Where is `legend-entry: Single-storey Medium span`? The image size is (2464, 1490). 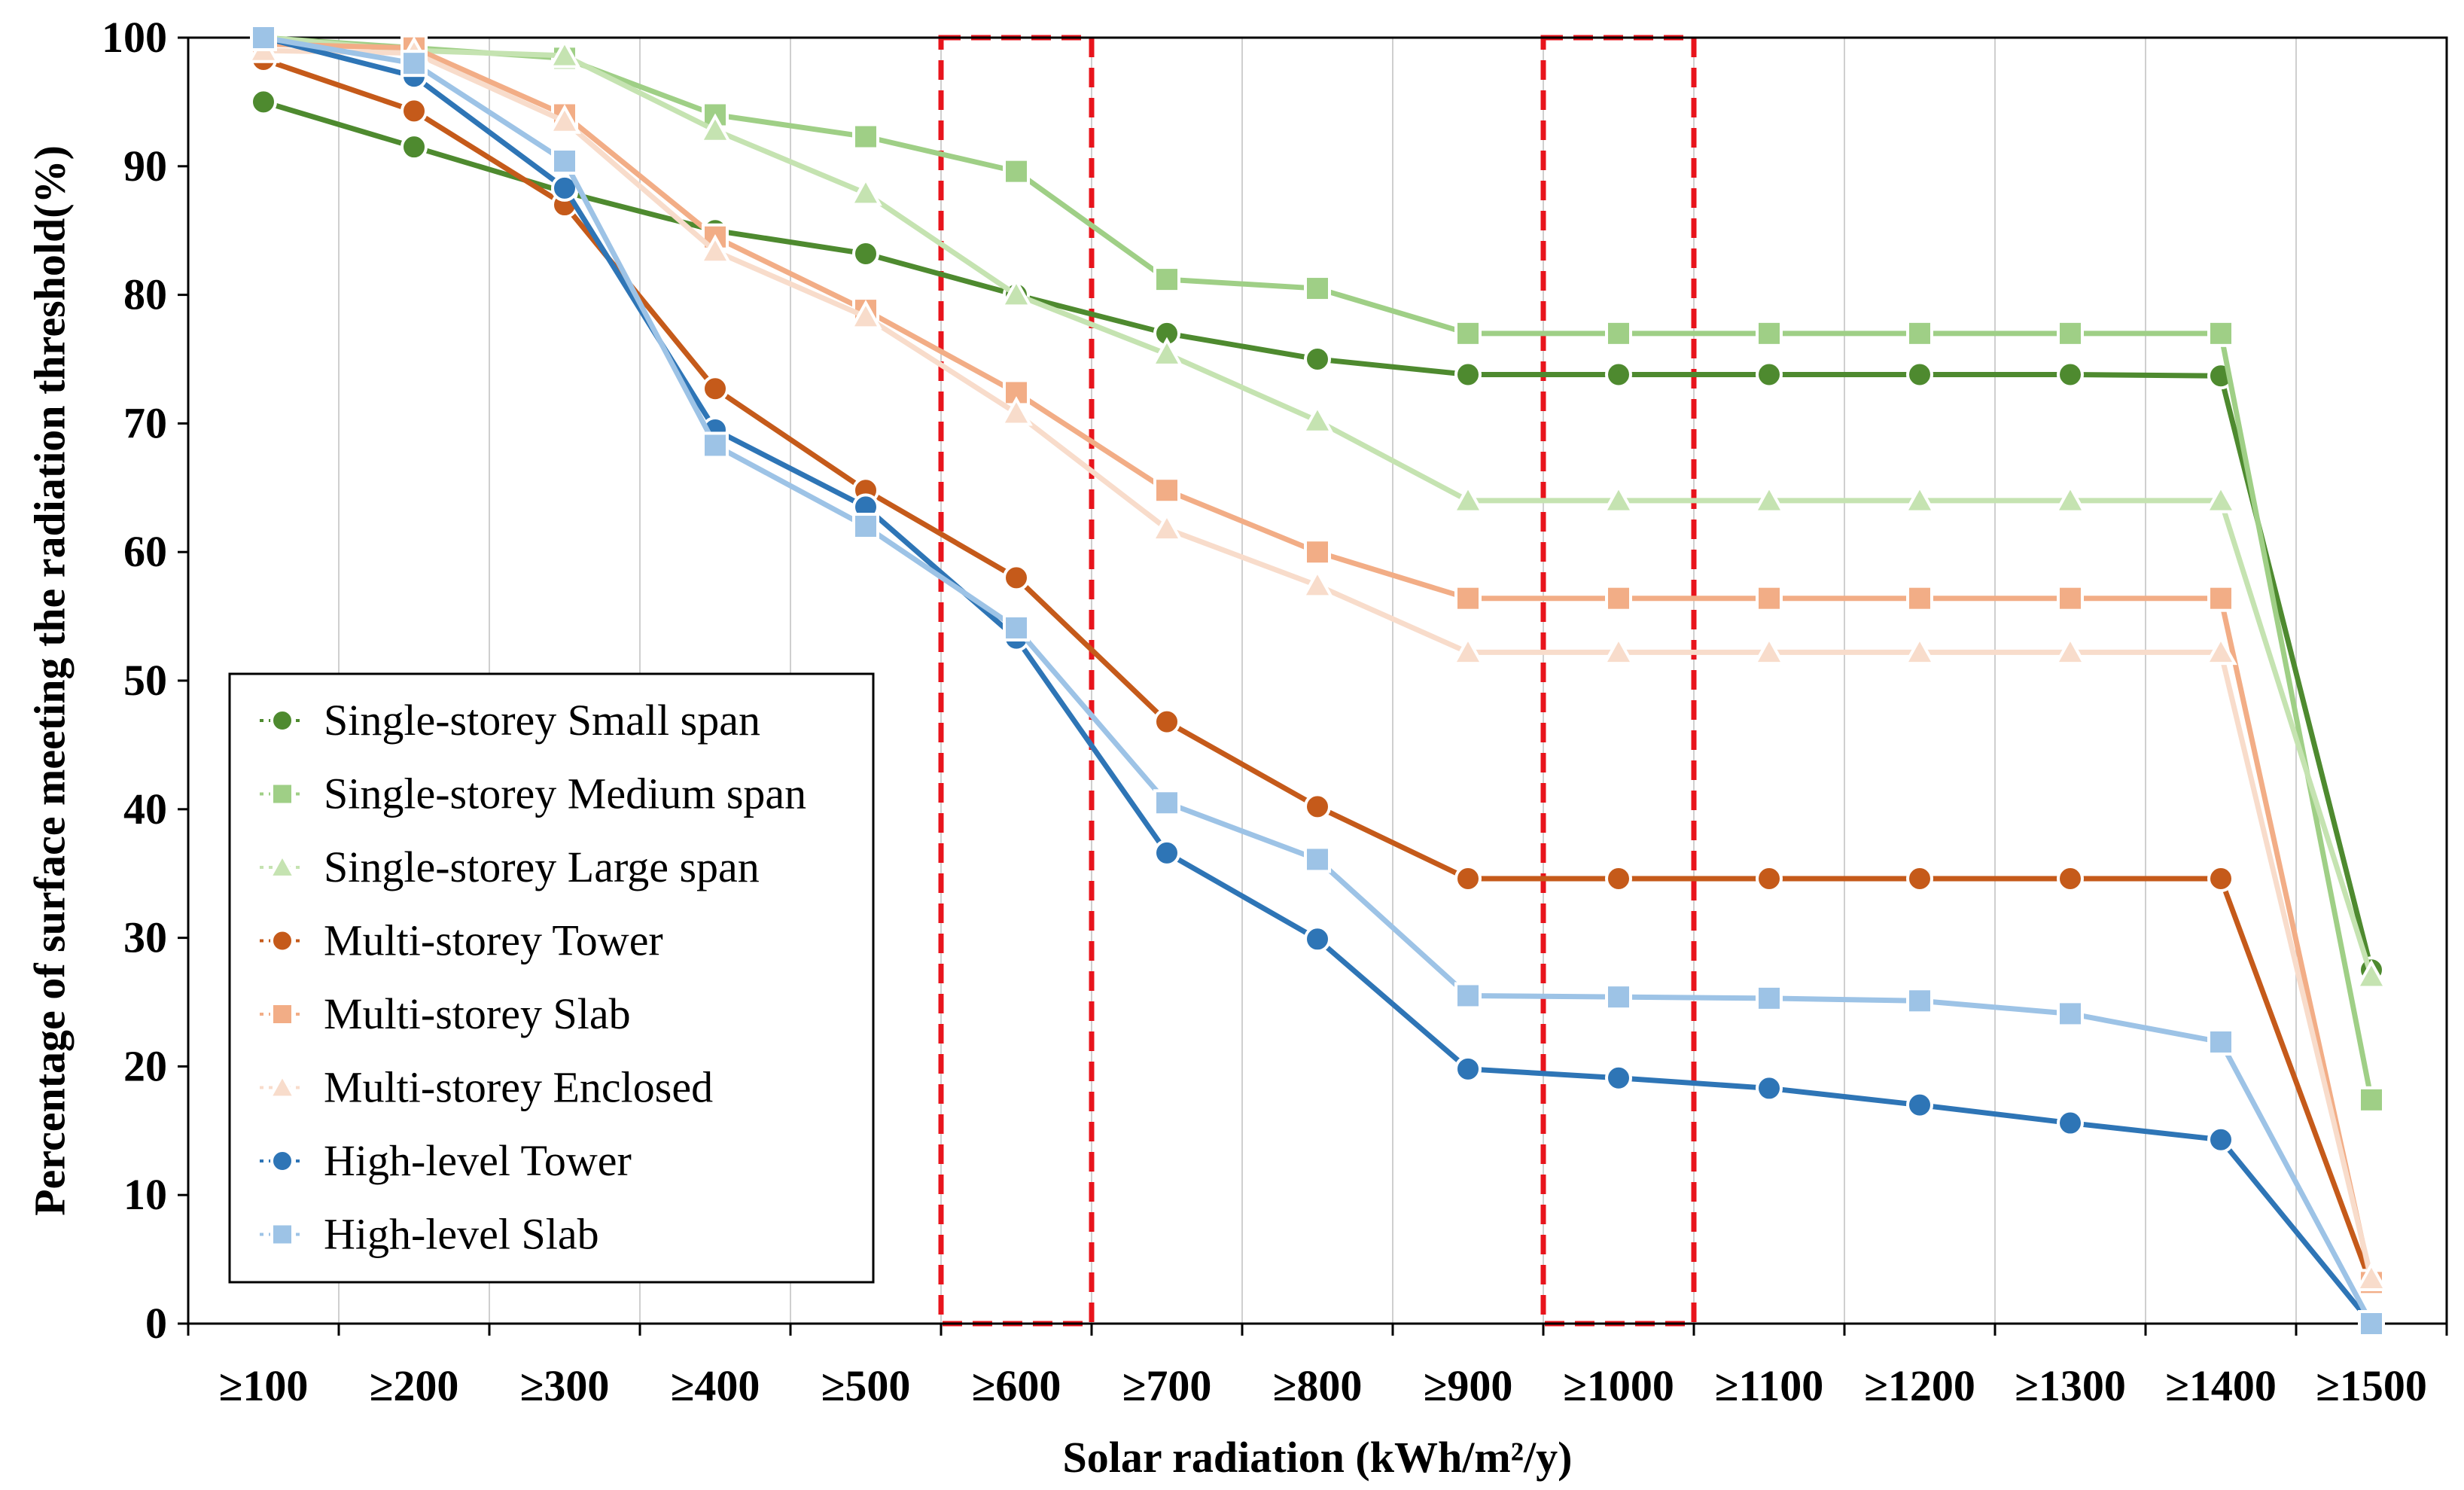
legend-entry: Single-storey Medium span is located at coordinates (533, 793).